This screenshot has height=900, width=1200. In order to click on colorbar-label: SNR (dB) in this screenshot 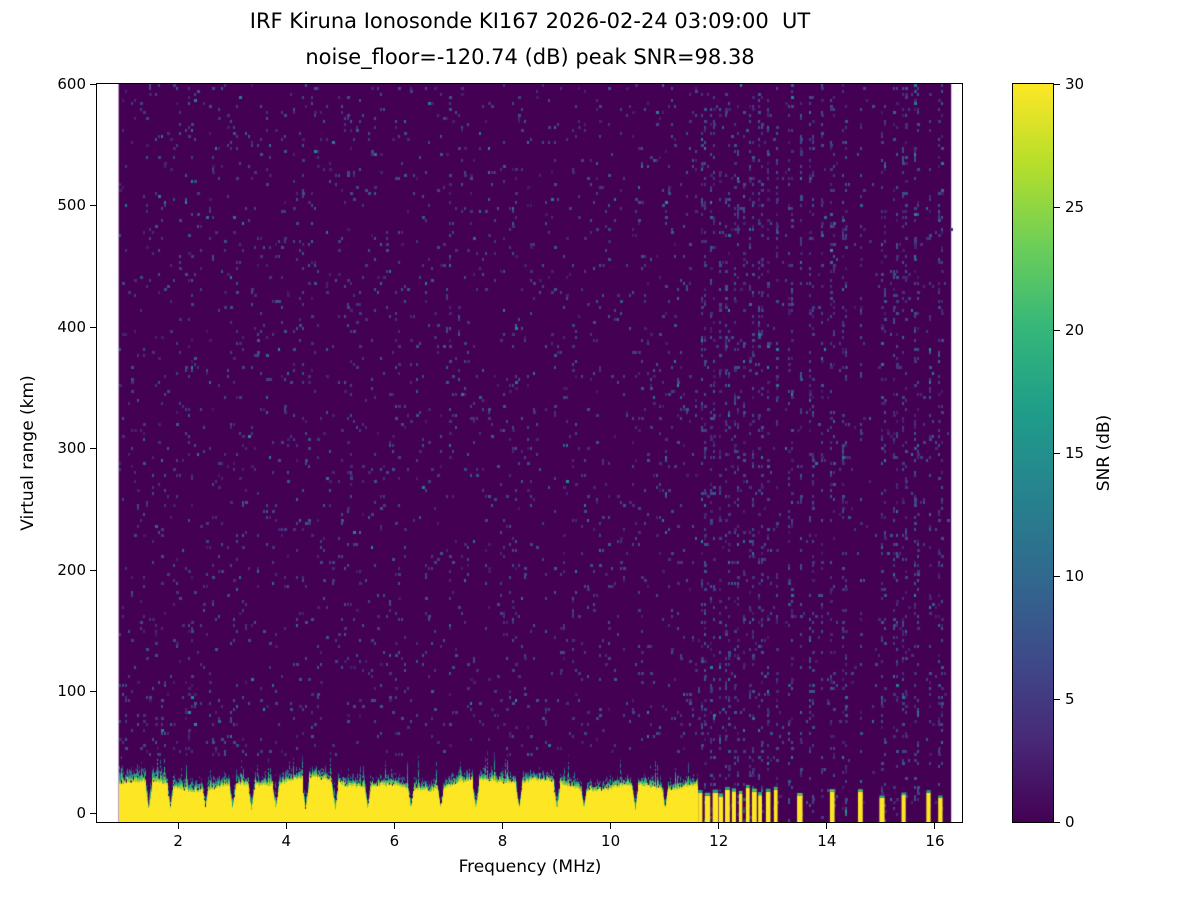, I will do `click(1104, 453)`.